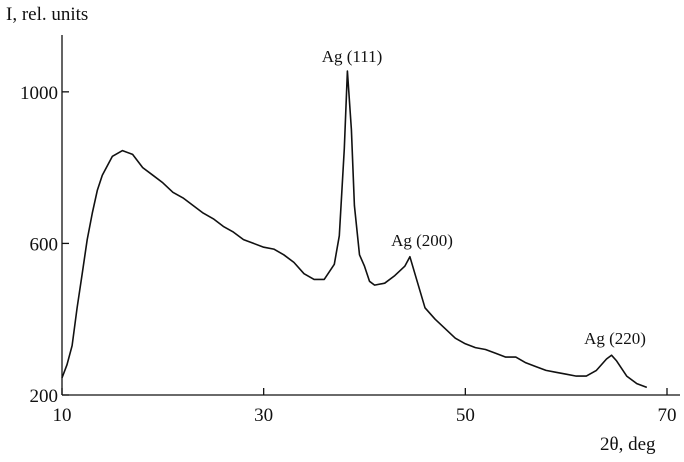 This screenshot has width=684, height=462. What do you see at coordinates (615, 338) in the screenshot?
I see `peak-annotation: Ag (220)` at bounding box center [615, 338].